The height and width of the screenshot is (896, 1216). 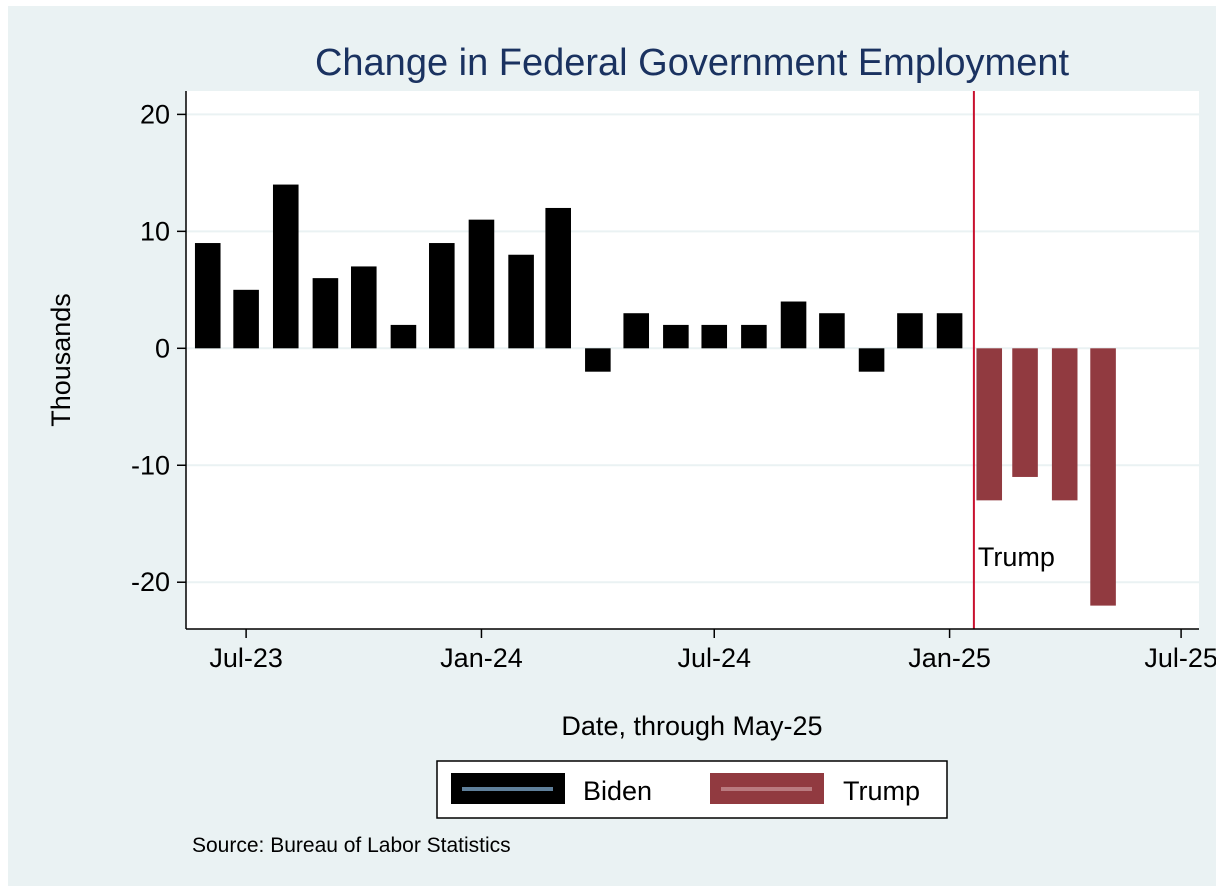 I want to click on y-tick-label: 0, so click(x=162, y=348).